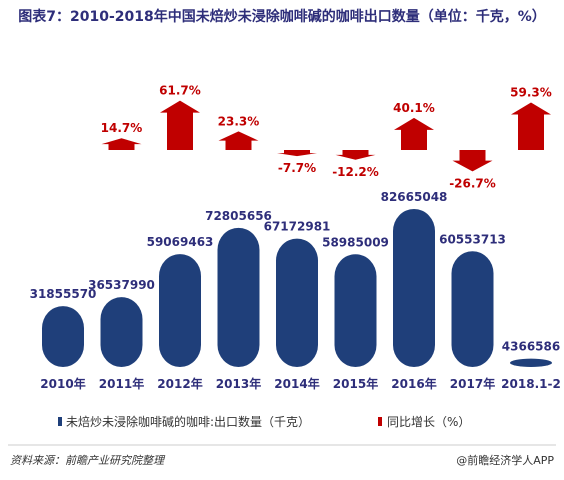  Describe the element at coordinates (472, 383) in the screenshot. I see `x-tick-label-7: 2017年` at that location.